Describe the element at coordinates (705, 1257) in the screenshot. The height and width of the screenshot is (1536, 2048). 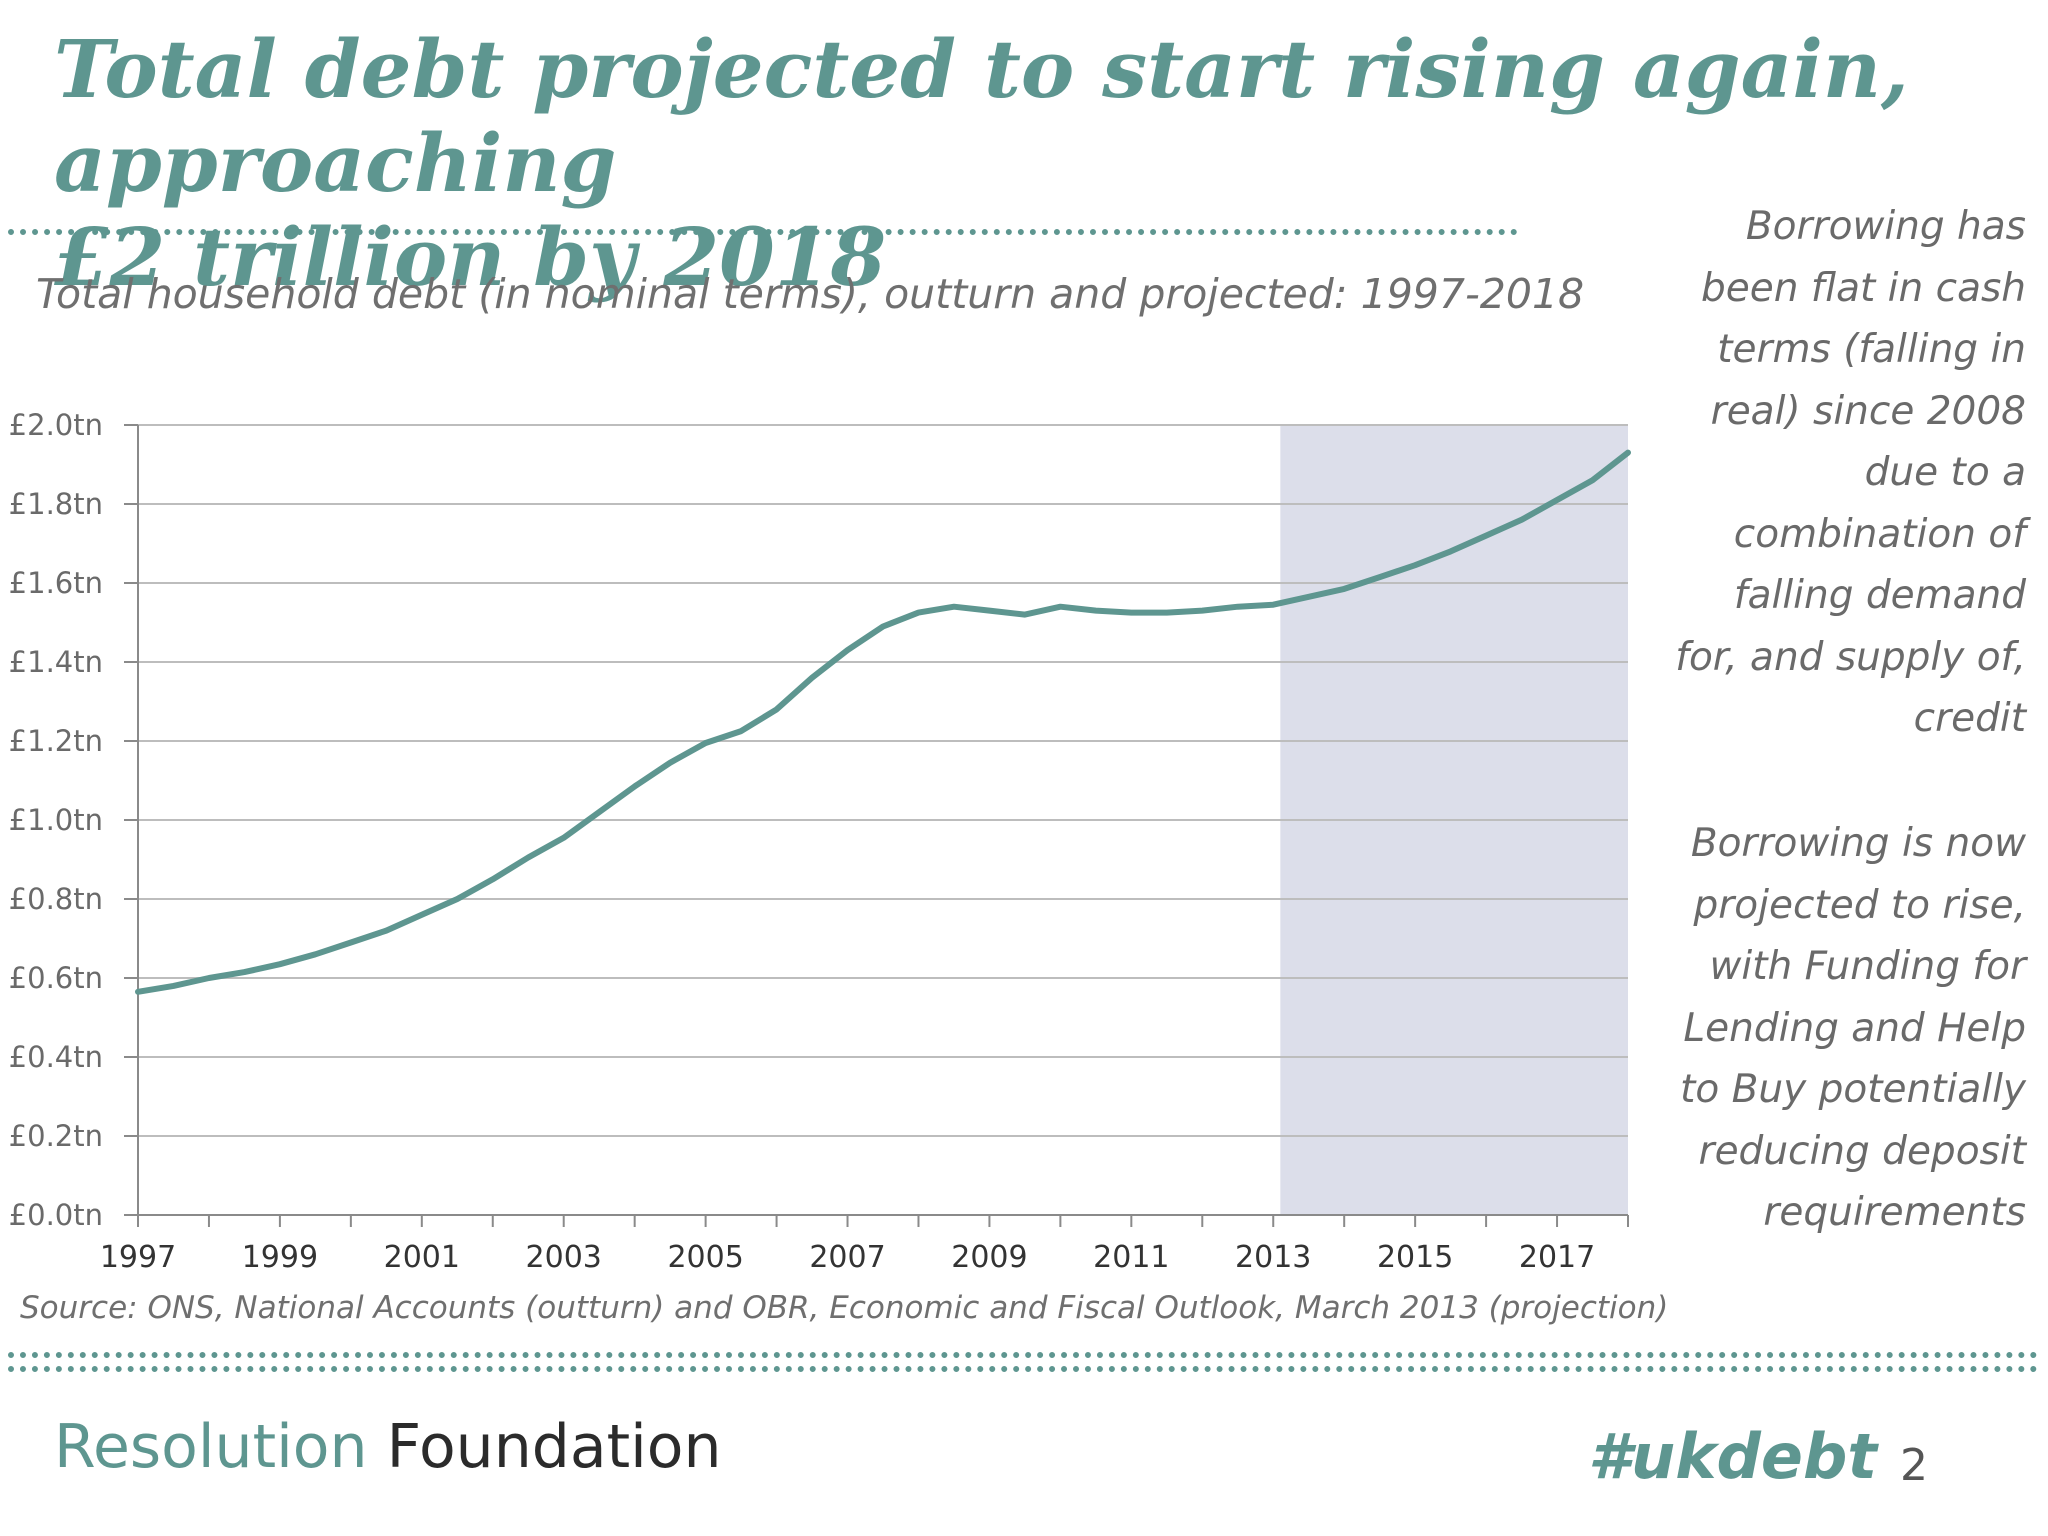
I see `x-tick-label: 2005` at that location.